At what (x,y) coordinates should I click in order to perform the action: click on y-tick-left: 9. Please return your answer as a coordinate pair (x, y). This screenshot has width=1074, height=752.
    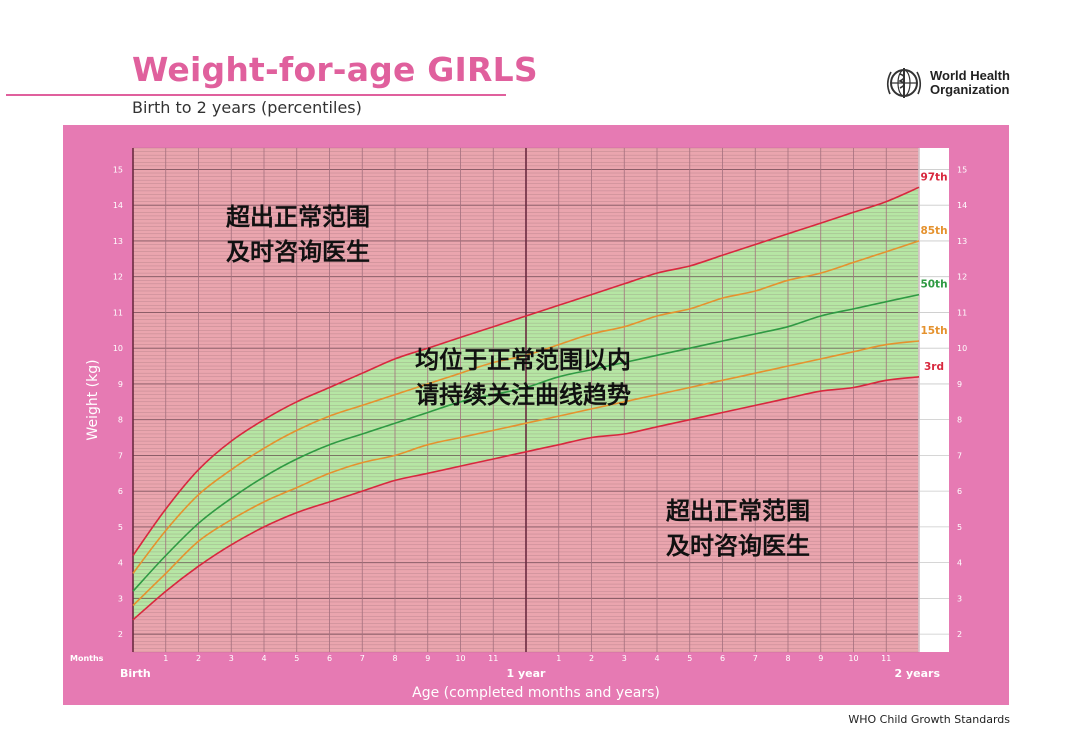
    Looking at the image, I should click on (120, 384).